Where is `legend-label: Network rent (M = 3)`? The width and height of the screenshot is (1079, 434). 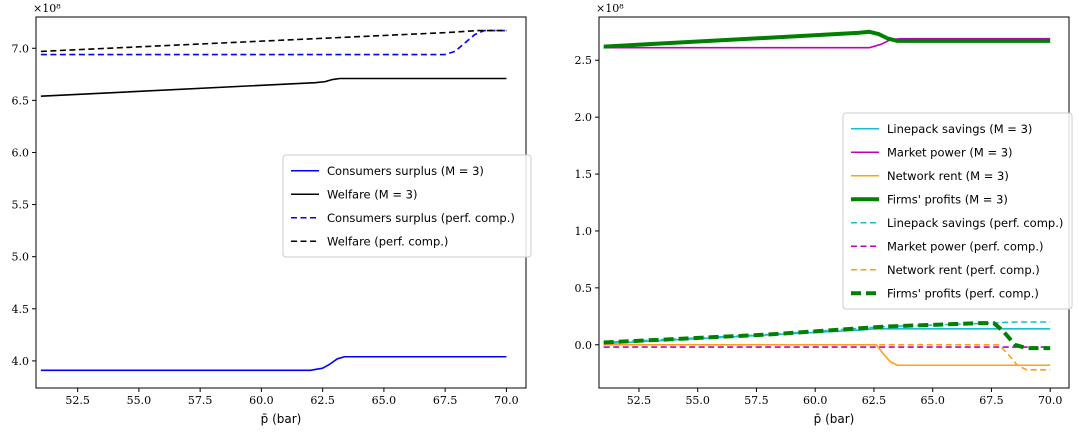 legend-label: Network rent (M = 3) is located at coordinates (948, 176).